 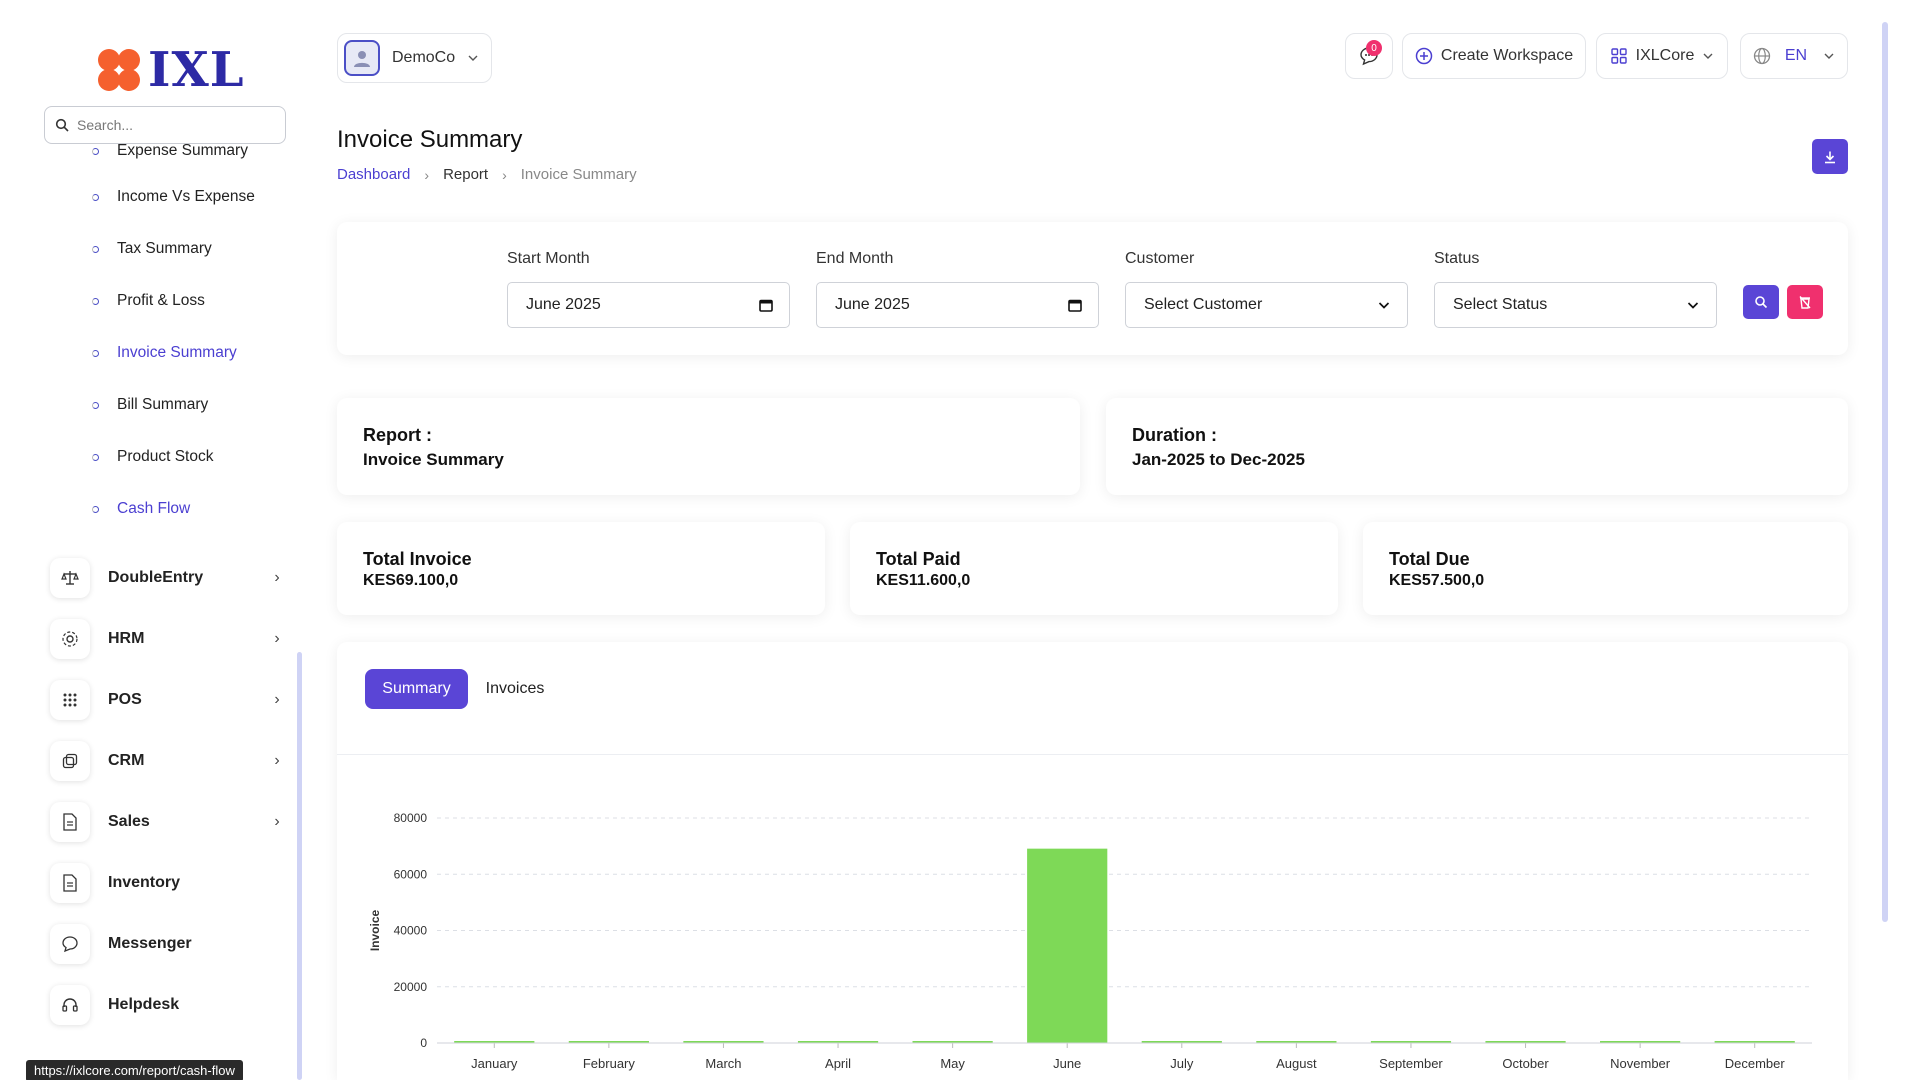 I want to click on start-month-input: June 2025, so click(x=648, y=305).